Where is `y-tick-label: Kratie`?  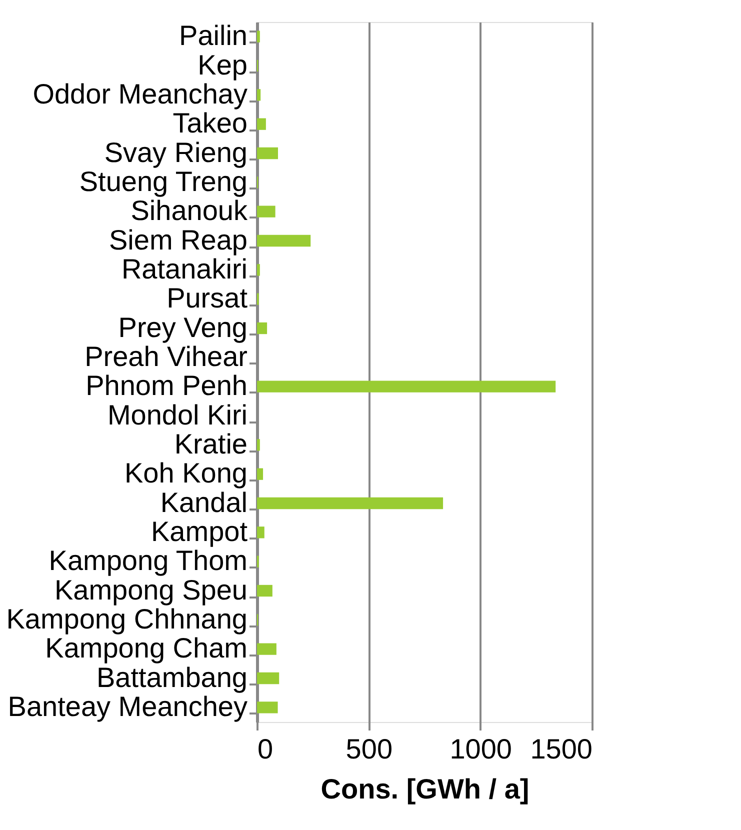
y-tick-label: Kratie is located at coordinates (211, 444).